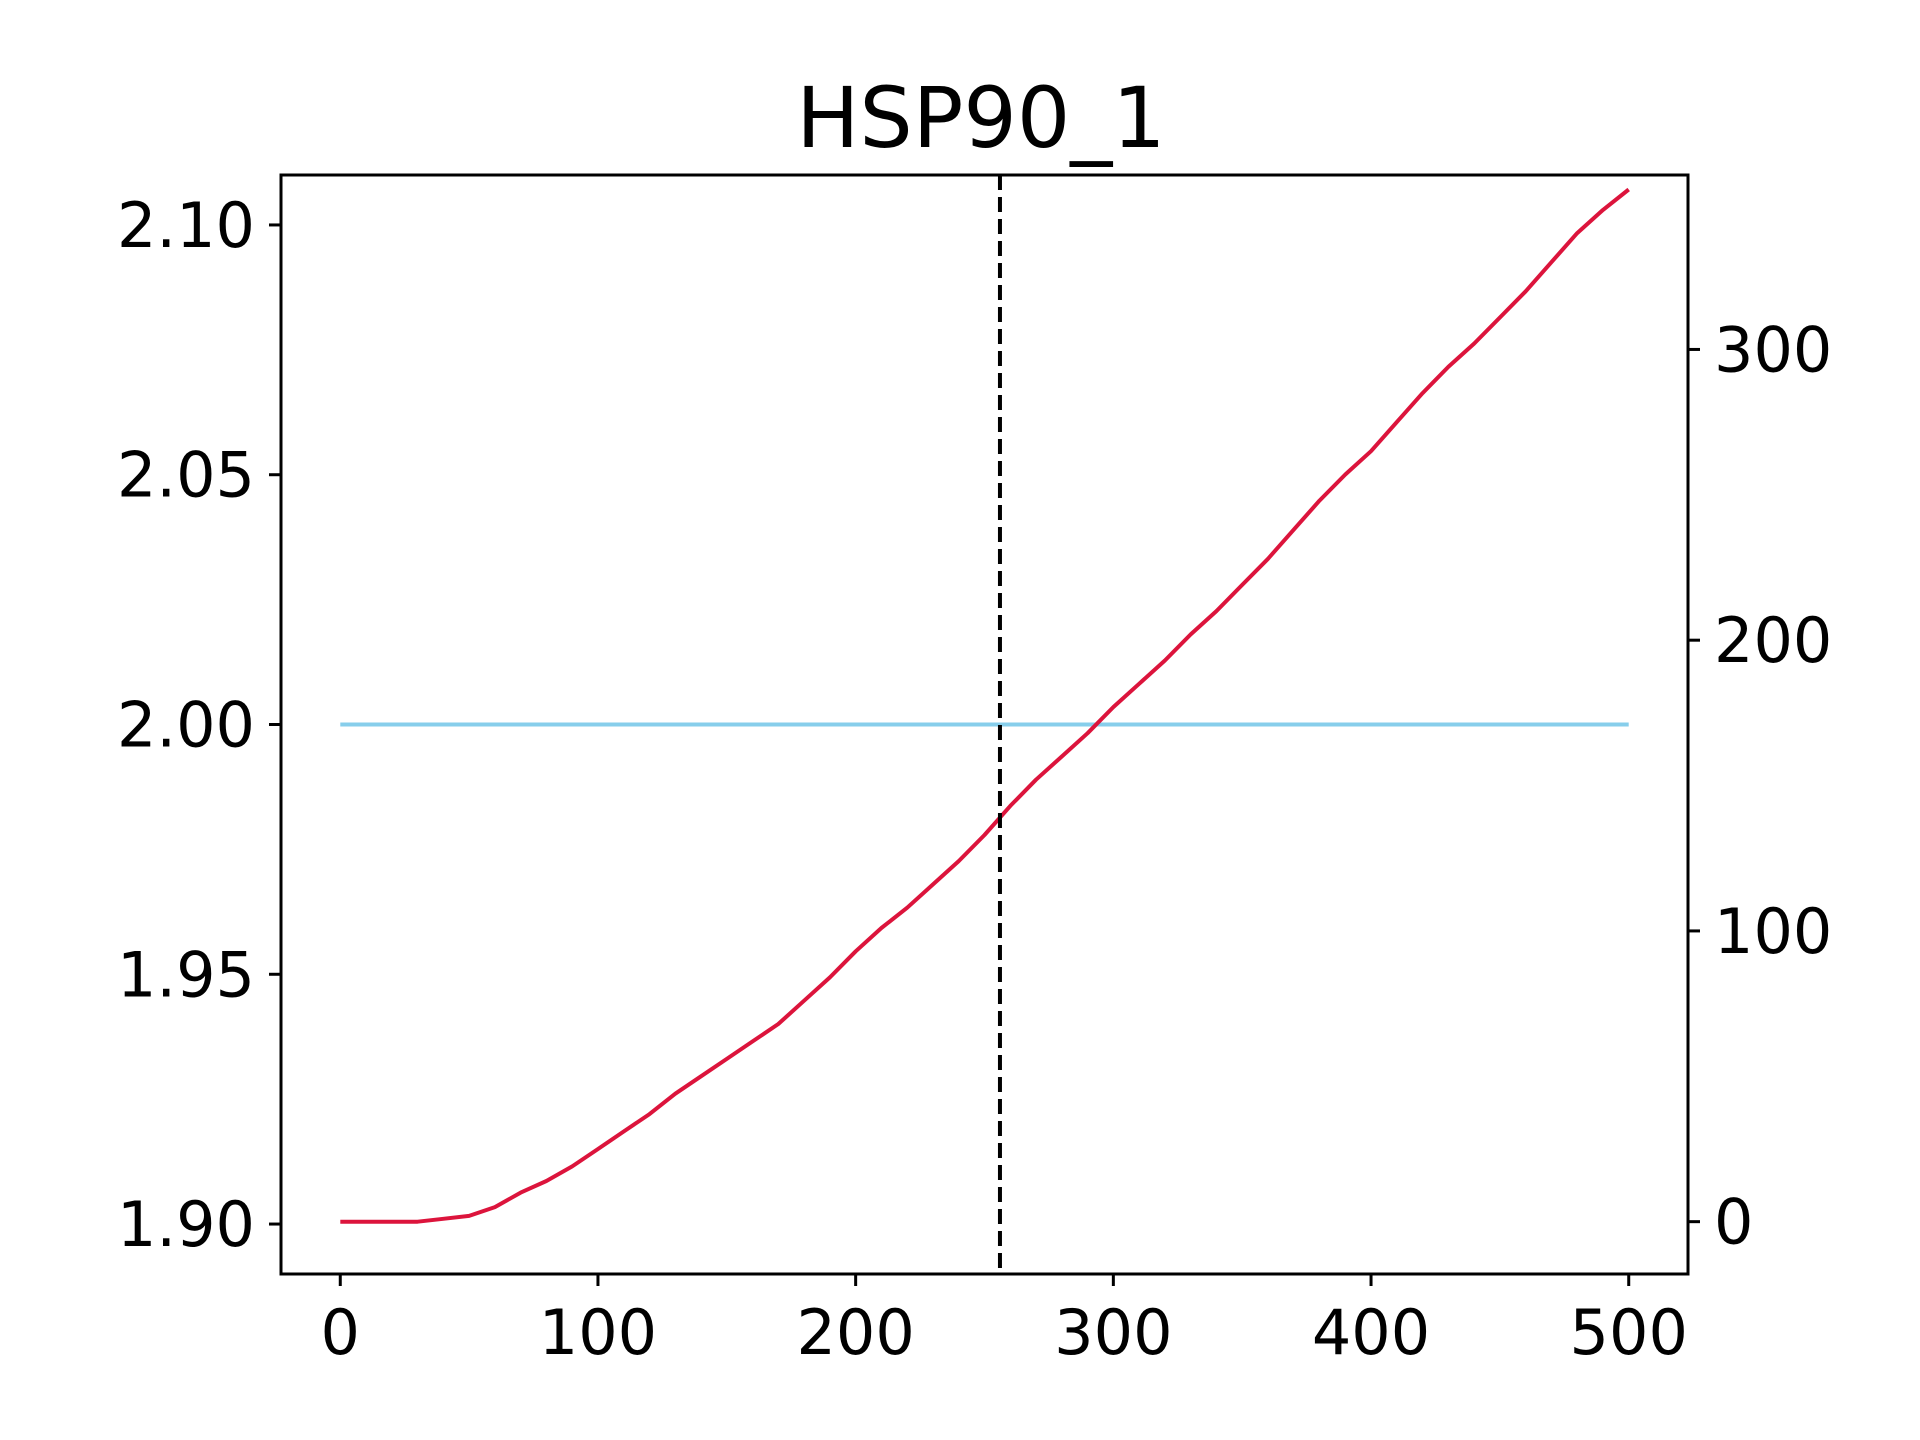 This screenshot has height=1440, width=1920. I want to click on y-right-tick-label: 0, so click(1733, 1222).